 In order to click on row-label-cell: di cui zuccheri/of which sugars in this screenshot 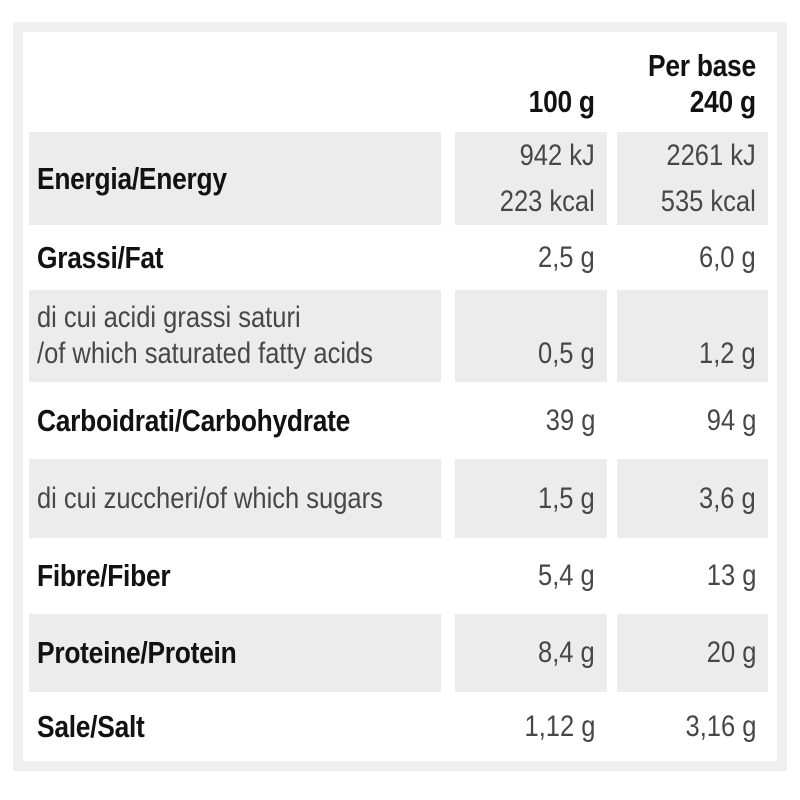, I will do `click(235, 498)`.